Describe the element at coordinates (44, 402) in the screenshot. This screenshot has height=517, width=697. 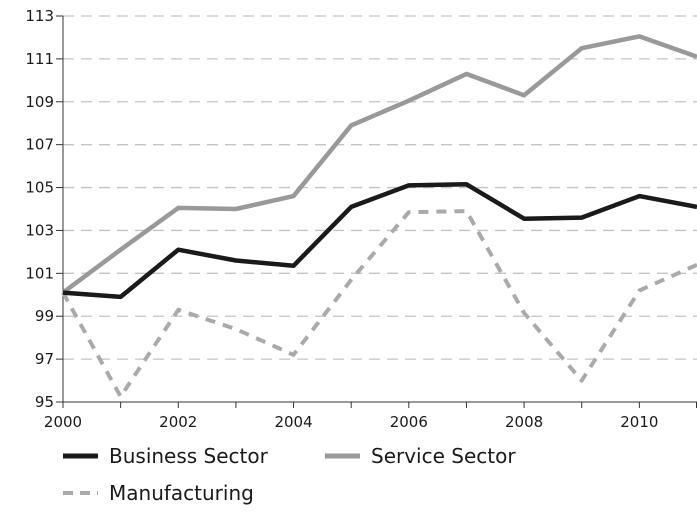
I see `y-tick-label: 95` at that location.